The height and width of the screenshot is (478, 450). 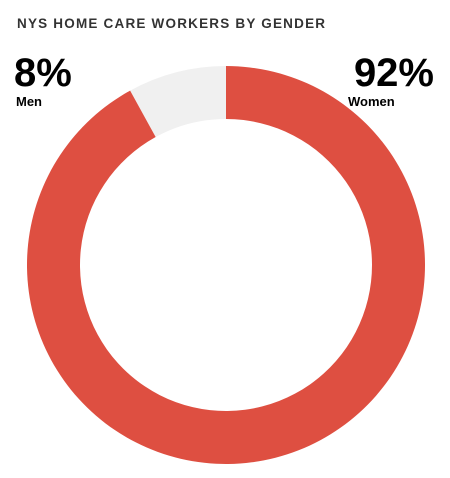 What do you see at coordinates (371, 101) in the screenshot?
I see `category-label: Women` at bounding box center [371, 101].